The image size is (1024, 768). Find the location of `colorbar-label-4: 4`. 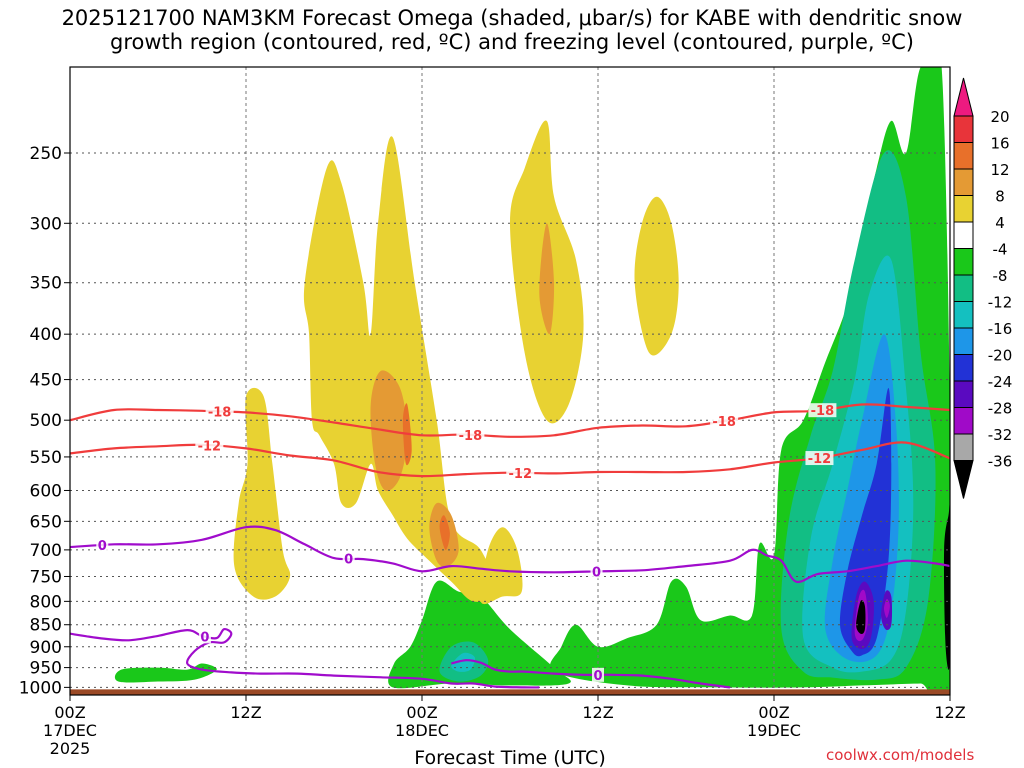

colorbar-label-4: 4 is located at coordinates (1000, 223).